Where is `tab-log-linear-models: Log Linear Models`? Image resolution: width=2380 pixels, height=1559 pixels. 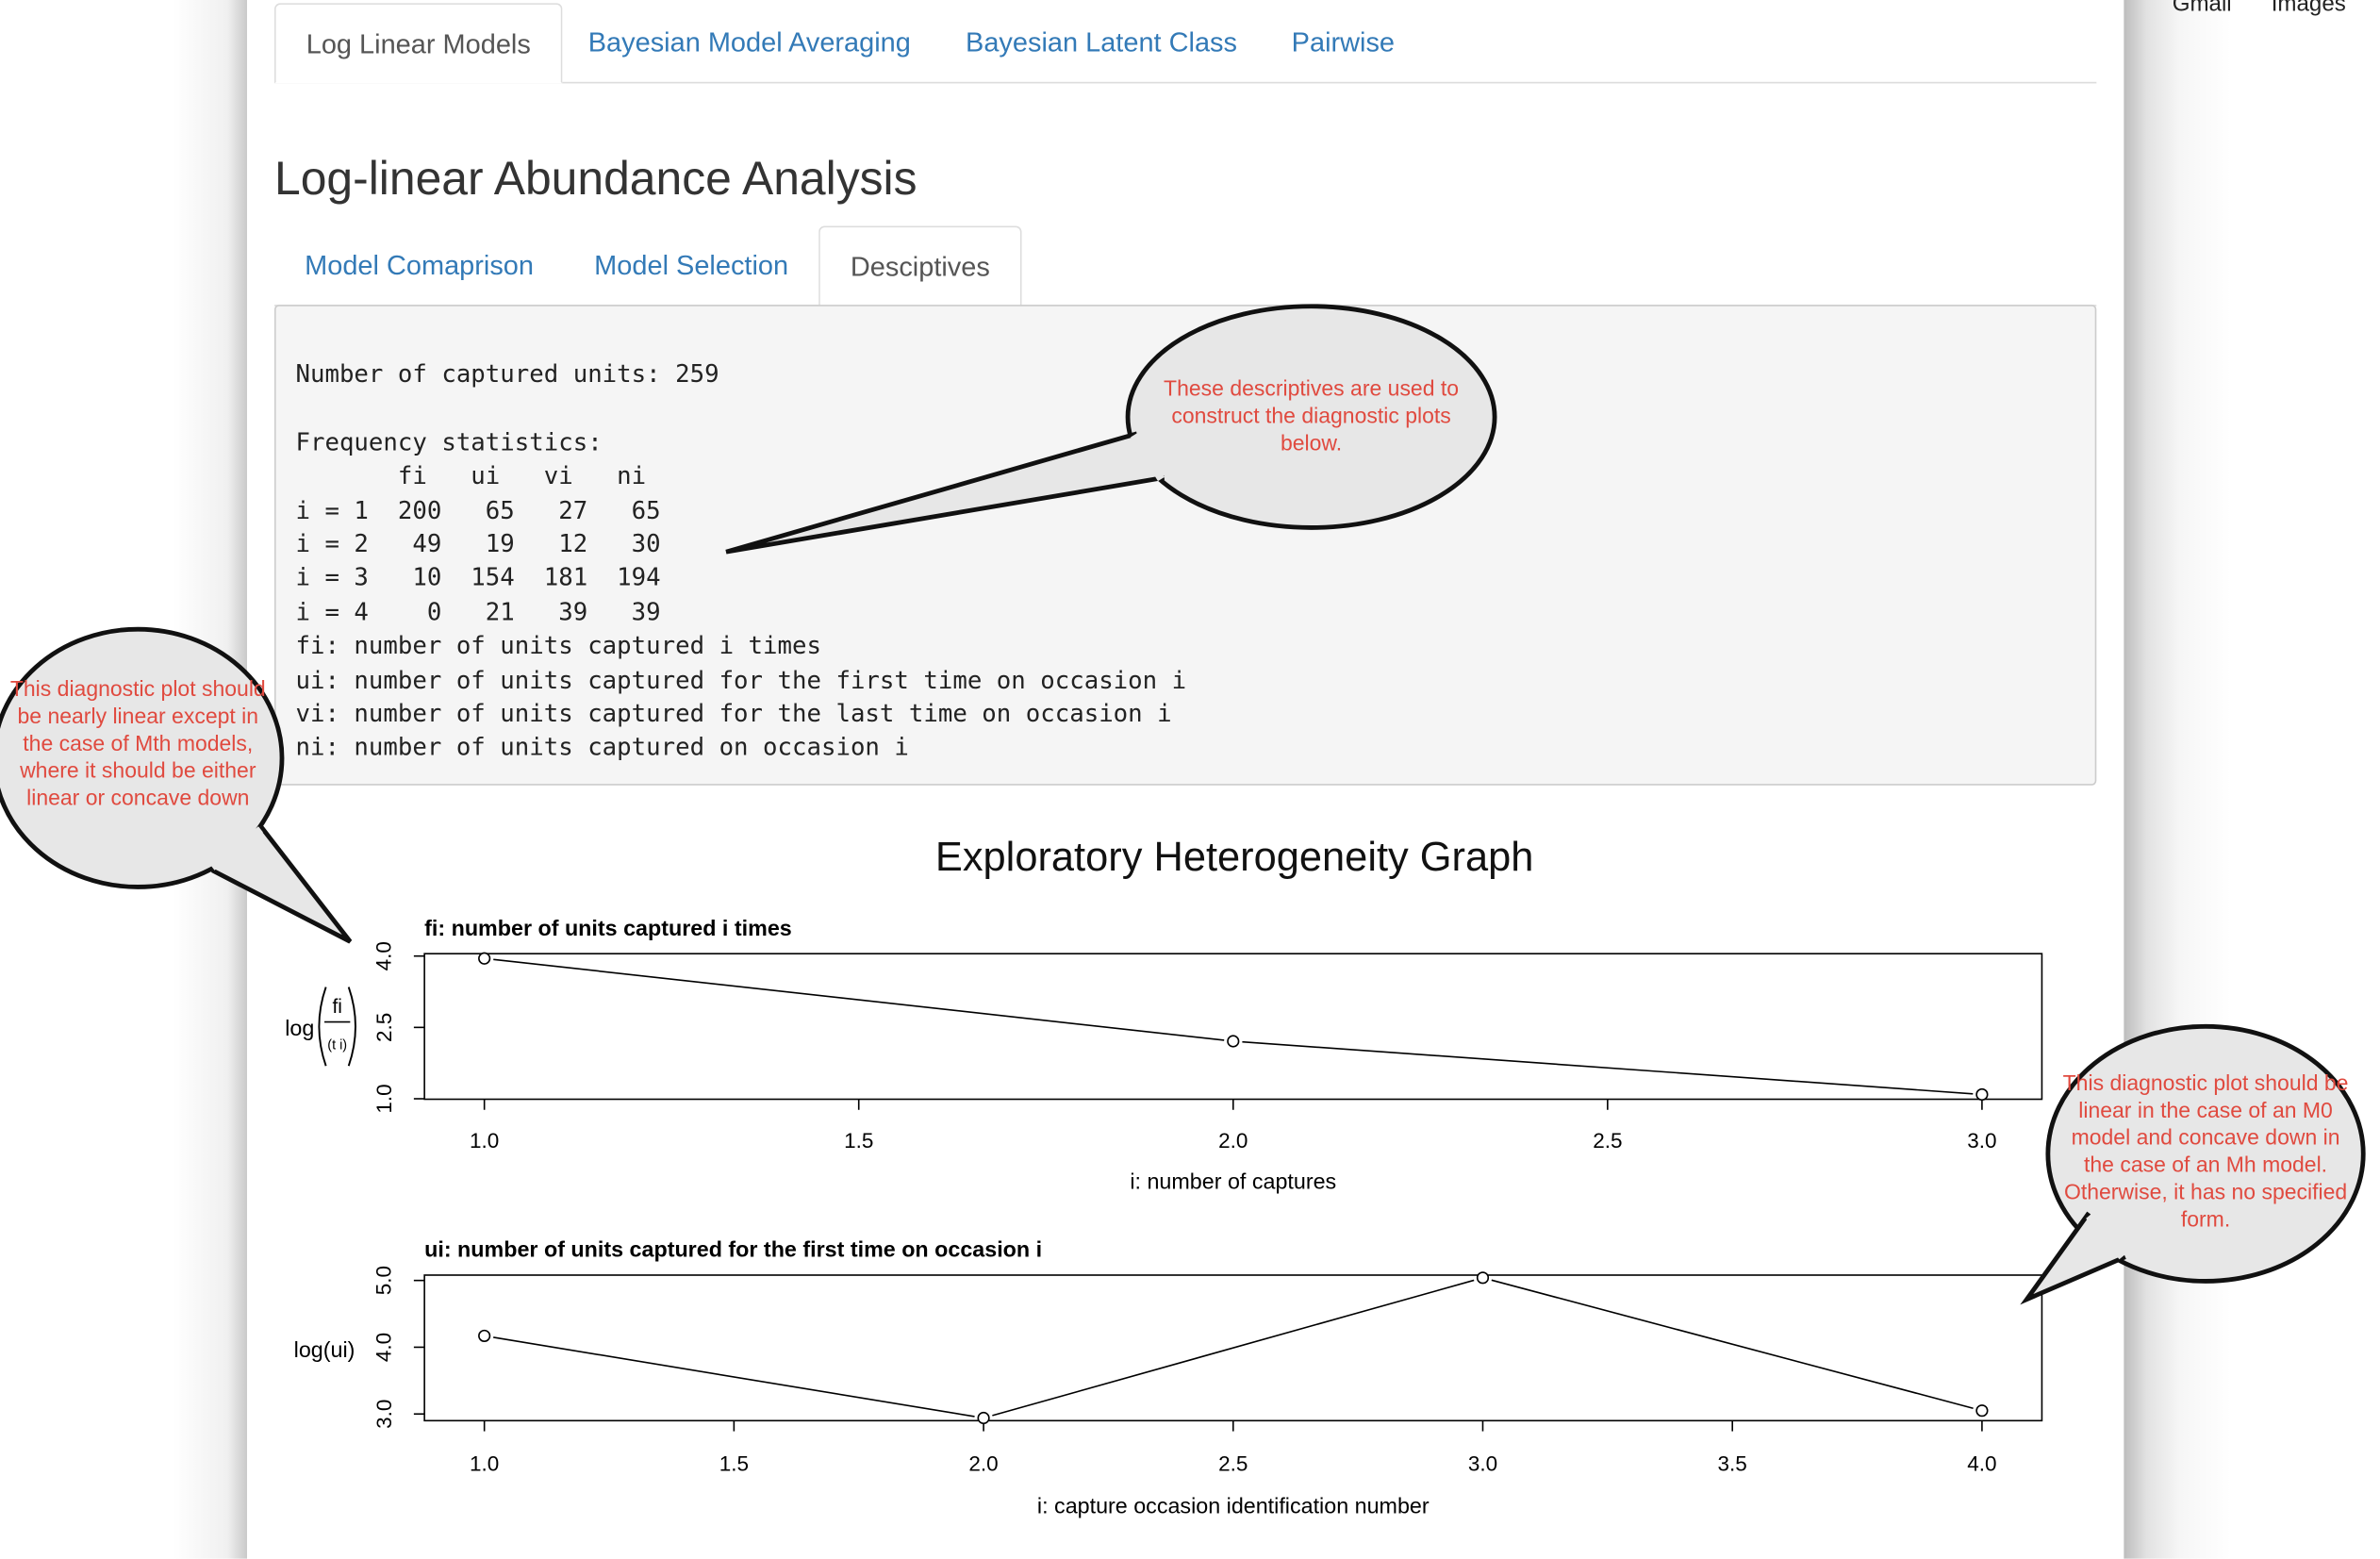
tab-log-linear-models: Log Linear Models is located at coordinates (418, 44).